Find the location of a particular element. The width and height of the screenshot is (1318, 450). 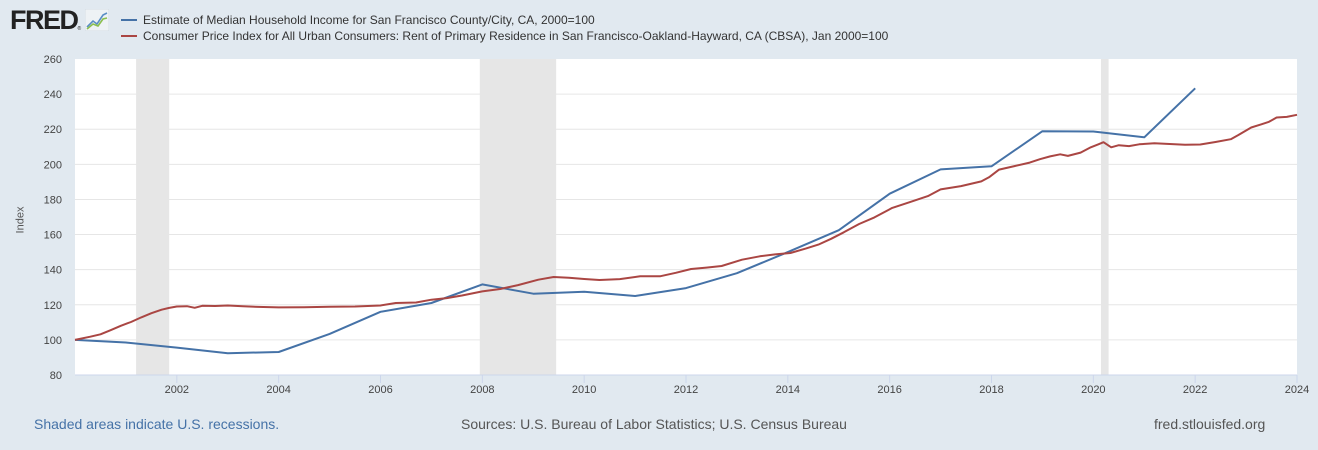

x-tick-label: 2024 is located at coordinates (1297, 390).